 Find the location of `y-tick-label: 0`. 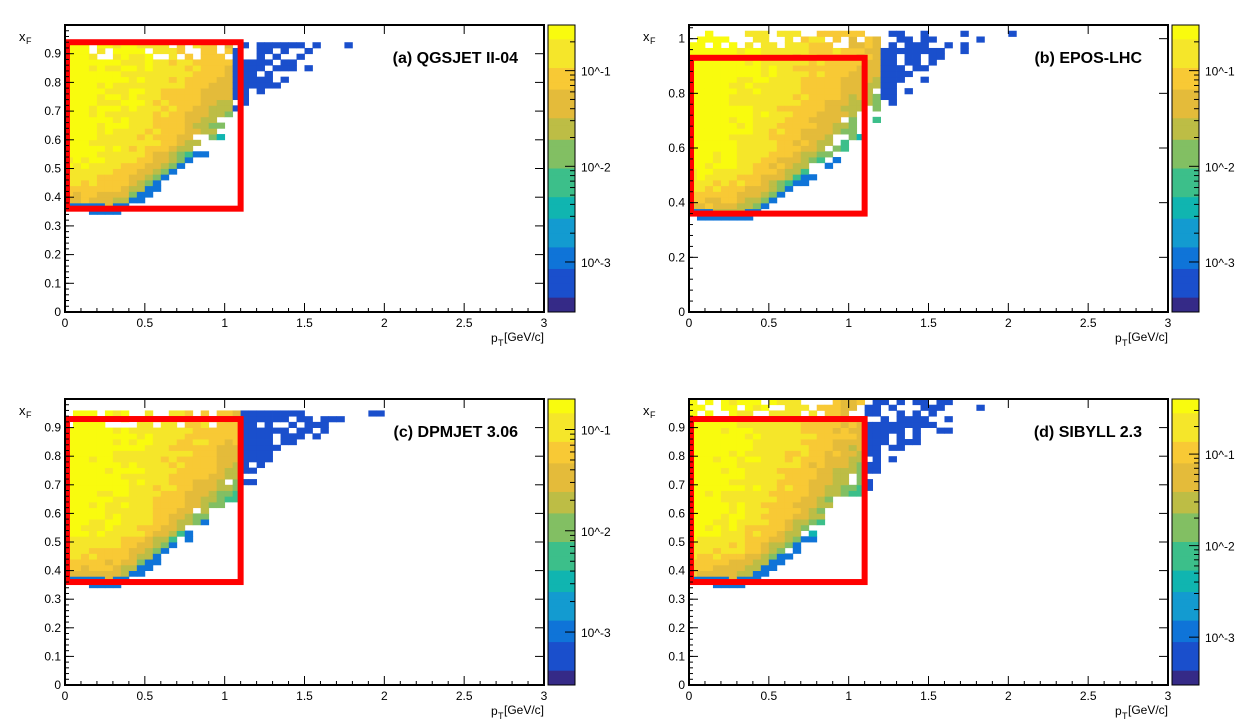

y-tick-label: 0 is located at coordinates (681, 685).